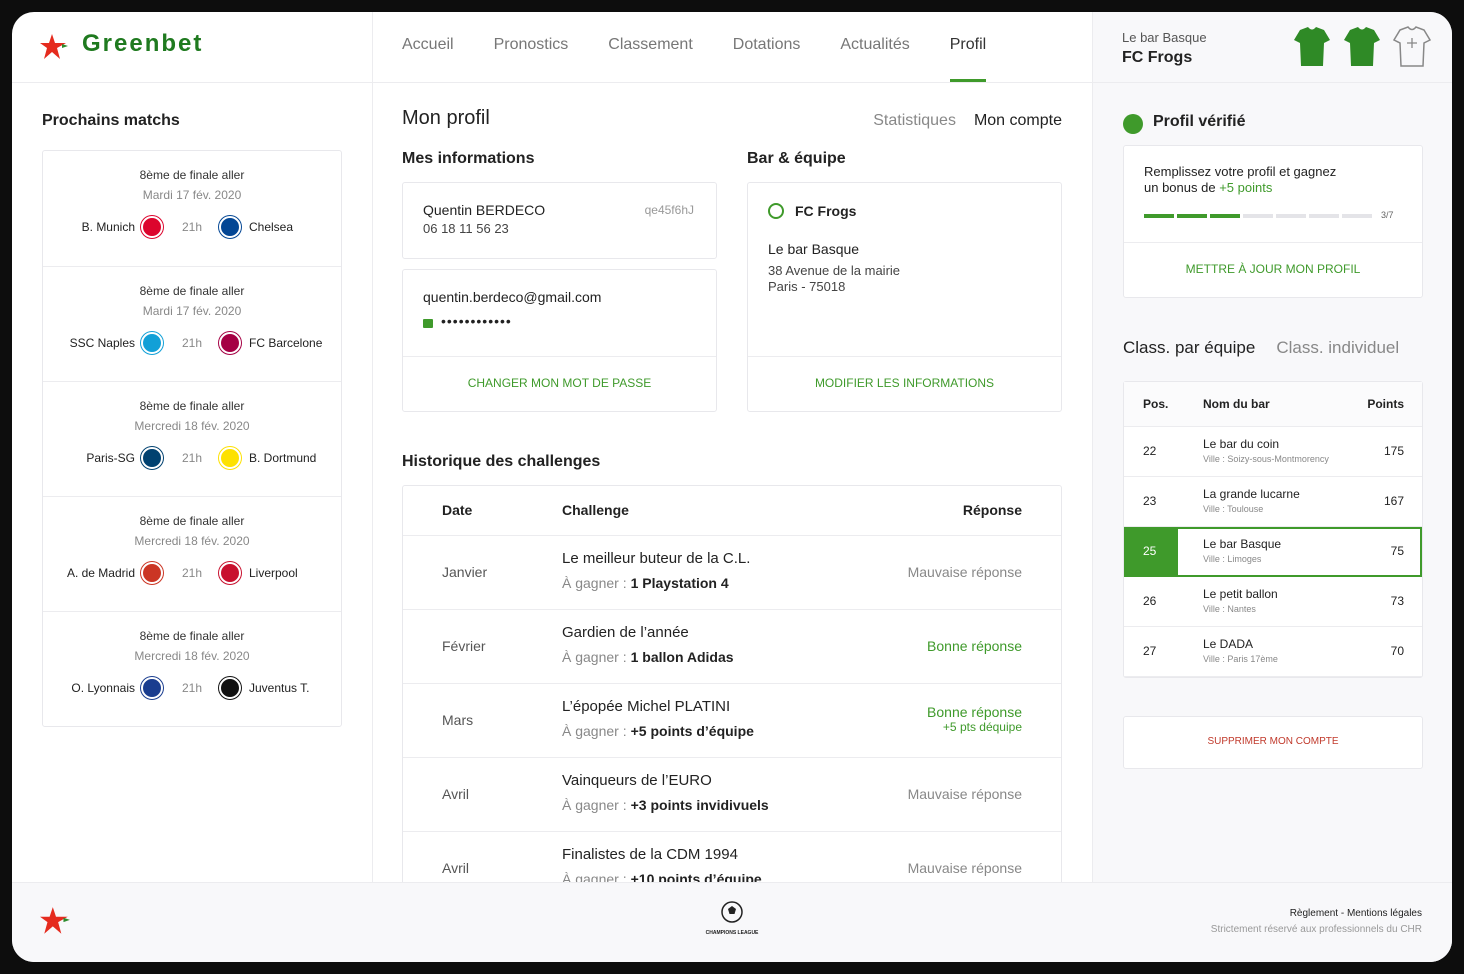  Describe the element at coordinates (192, 688) in the screenshot. I see `match-time: 21h` at that location.